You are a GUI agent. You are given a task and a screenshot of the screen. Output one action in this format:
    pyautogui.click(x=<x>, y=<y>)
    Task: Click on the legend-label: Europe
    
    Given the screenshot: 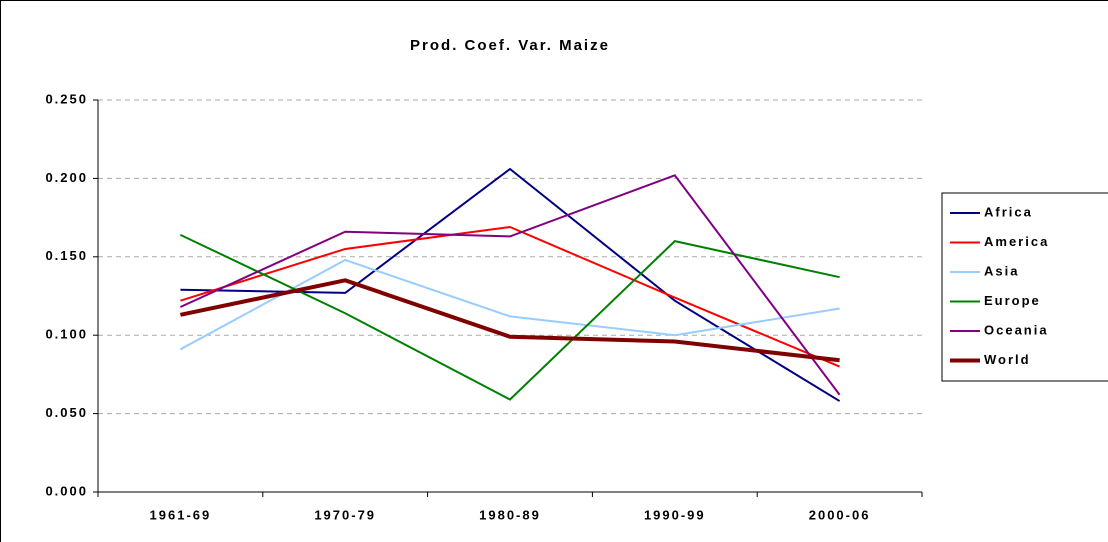 What is the action you would take?
    pyautogui.click(x=1012, y=300)
    